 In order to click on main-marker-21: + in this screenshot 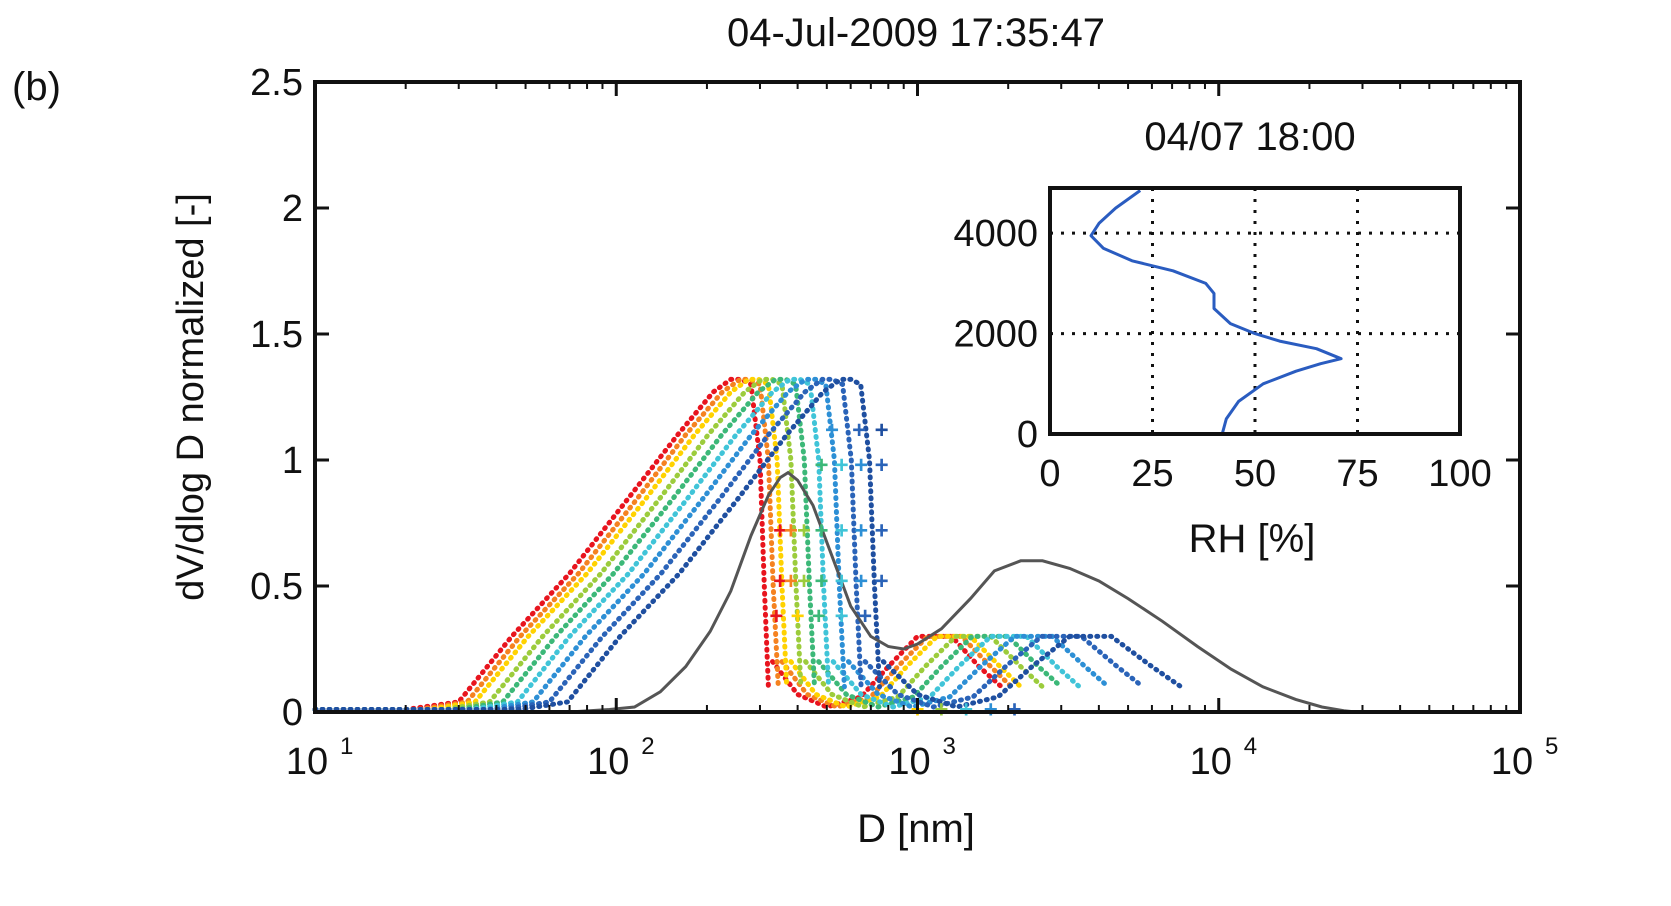, I will do `click(776, 616)`.